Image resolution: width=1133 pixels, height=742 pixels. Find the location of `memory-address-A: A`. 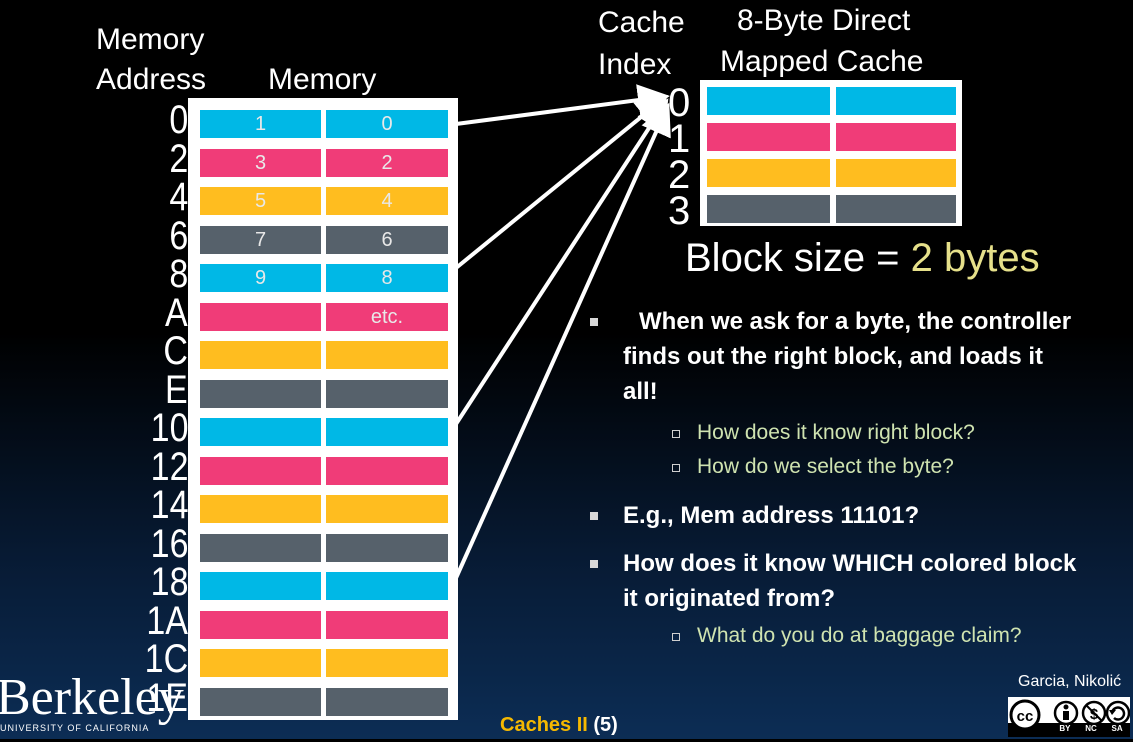

memory-address-A: A is located at coordinates (176, 312).